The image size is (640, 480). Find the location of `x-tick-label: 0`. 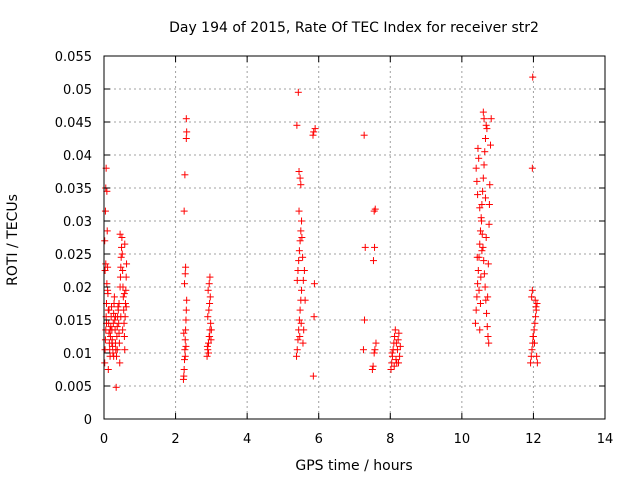

x-tick-label: 0 is located at coordinates (104, 439).